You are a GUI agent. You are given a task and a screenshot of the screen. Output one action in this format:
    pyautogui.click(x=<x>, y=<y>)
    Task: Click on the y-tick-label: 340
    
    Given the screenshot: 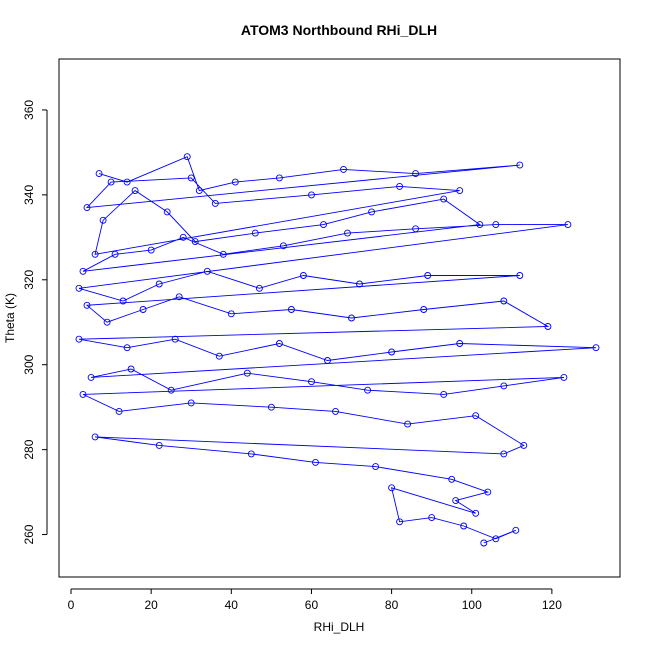 What is the action you would take?
    pyautogui.click(x=29, y=195)
    